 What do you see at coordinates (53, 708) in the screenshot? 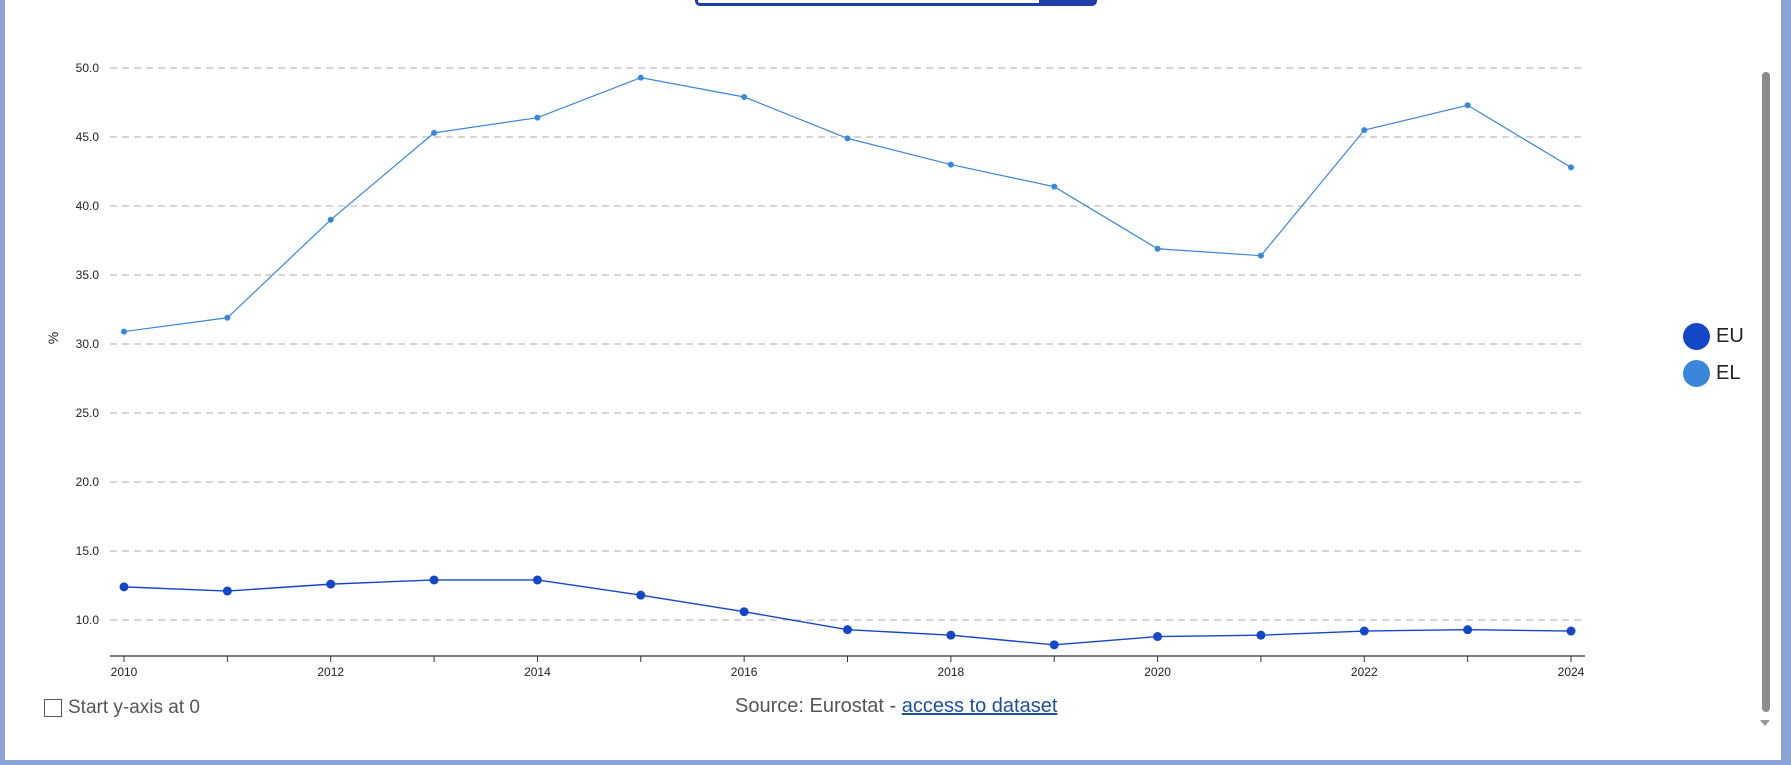
I see `checkbox-icon` at bounding box center [53, 708].